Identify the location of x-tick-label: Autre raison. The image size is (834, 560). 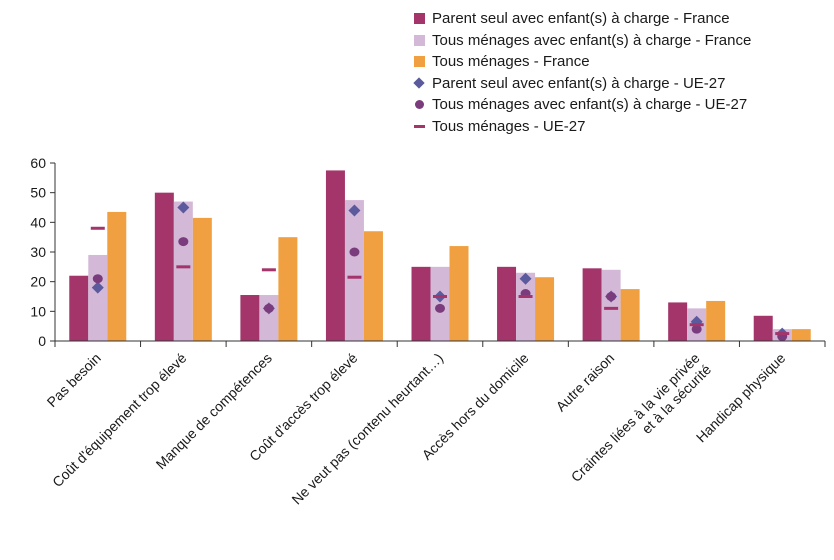
(585, 382).